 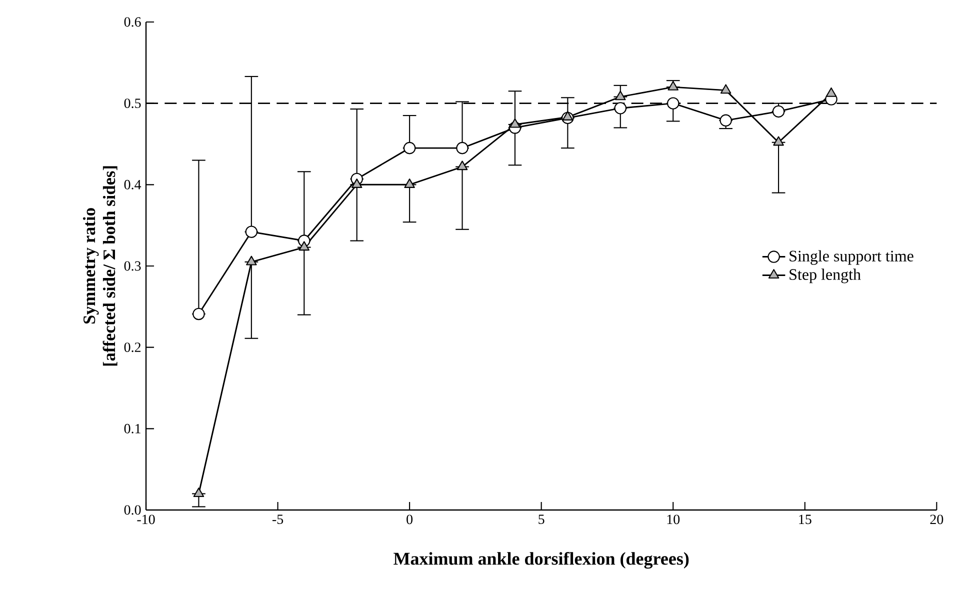 I want to click on y-axis-title: Symmetry ratio [affected side/ Σ both sides], so click(x=100, y=266).